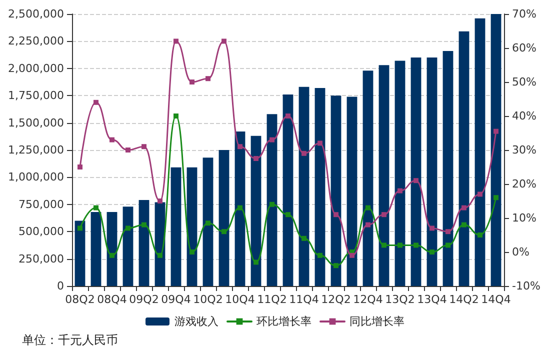 This screenshot has width=550, height=350. Describe the element at coordinates (196, 321) in the screenshot. I see `legend-label: 游戏收入` at that location.